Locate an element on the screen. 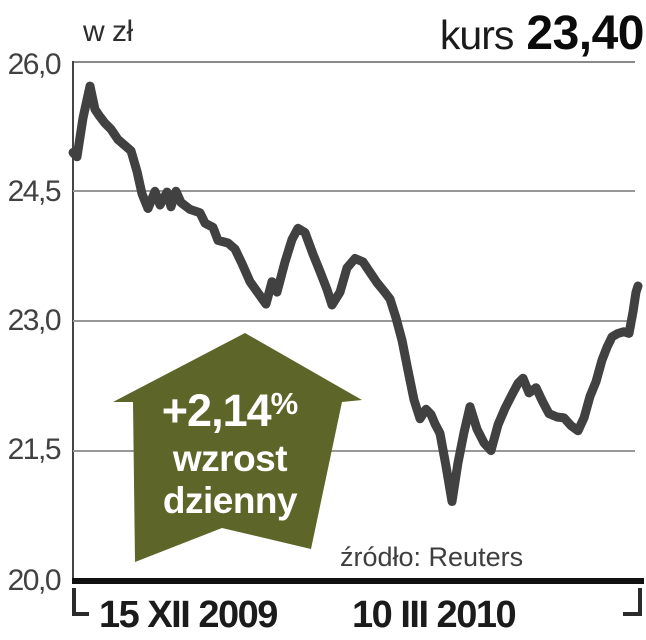 Image resolution: width=646 pixels, height=640 pixels. x-axis-left-bracket-foot is located at coordinates (80, 614).